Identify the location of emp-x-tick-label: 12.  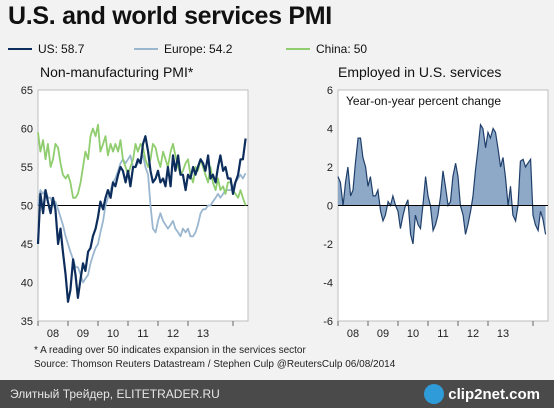
(473, 334).